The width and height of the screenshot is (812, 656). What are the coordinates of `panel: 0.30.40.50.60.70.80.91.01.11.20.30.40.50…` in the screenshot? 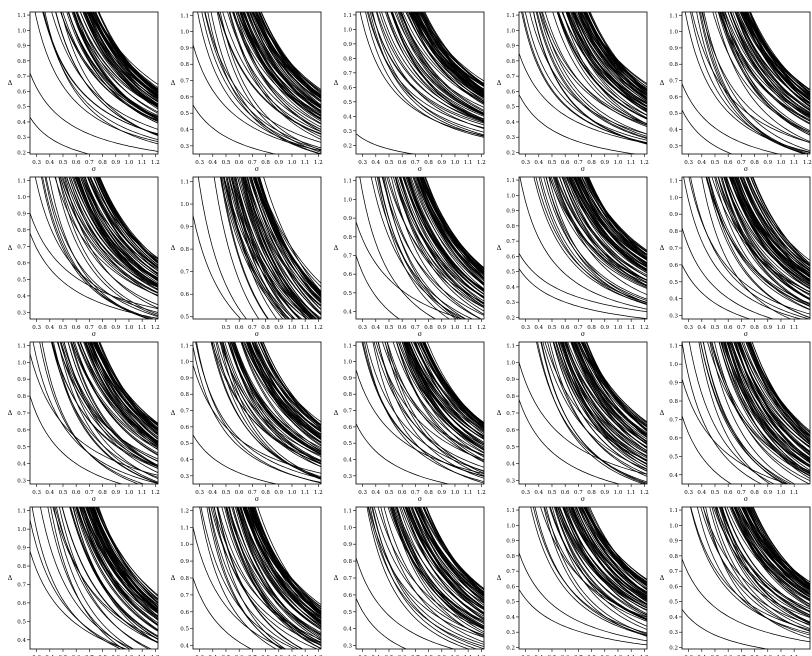 It's located at (410, 581).